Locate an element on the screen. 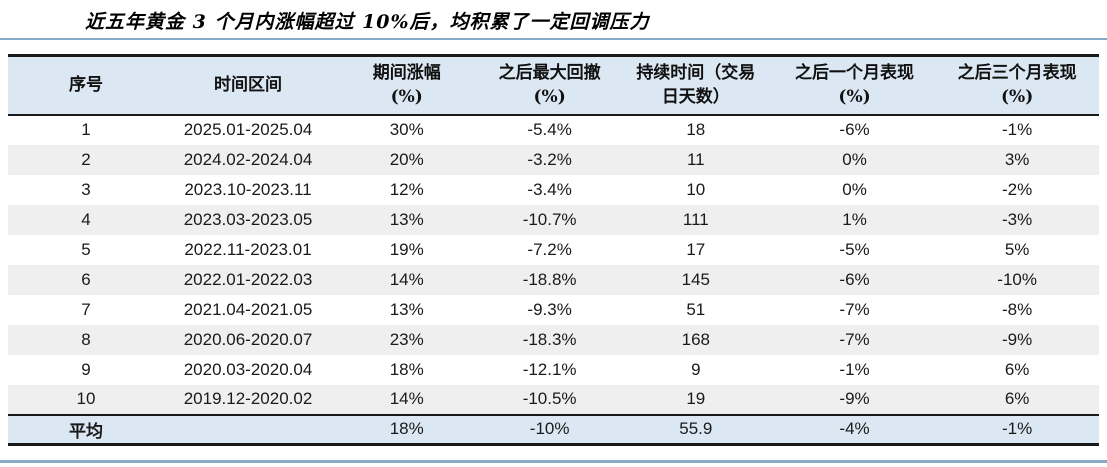 Image resolution: width=1107 pixels, height=467 pixels. header-text: 之后最大回撤 is located at coordinates (549, 72).